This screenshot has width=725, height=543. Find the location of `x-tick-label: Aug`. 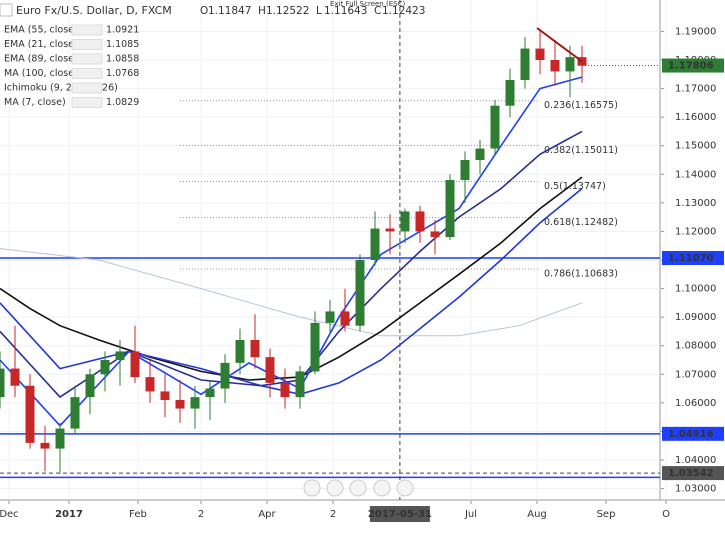

x-tick-label: Aug is located at coordinates (537, 514).